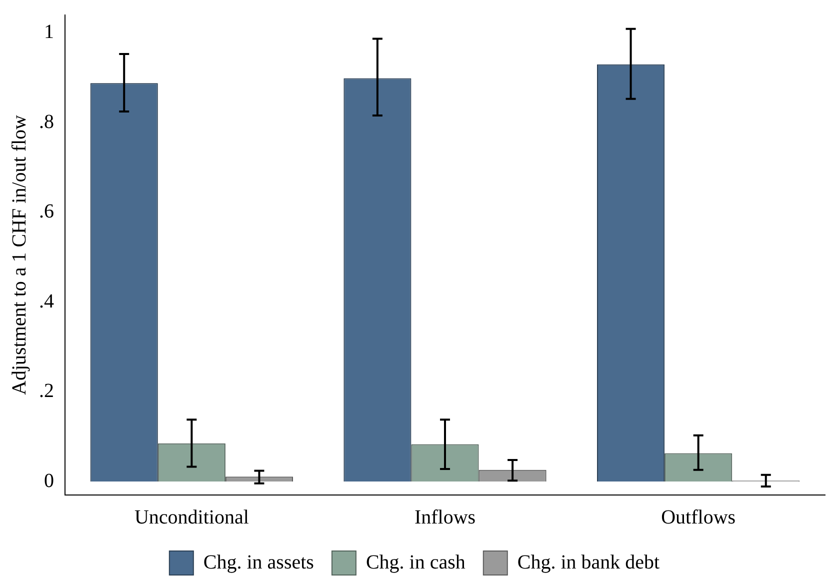 The width and height of the screenshot is (833, 585). Describe the element at coordinates (588, 562) in the screenshot. I see `legend-label: Chg. in bank debt` at that location.